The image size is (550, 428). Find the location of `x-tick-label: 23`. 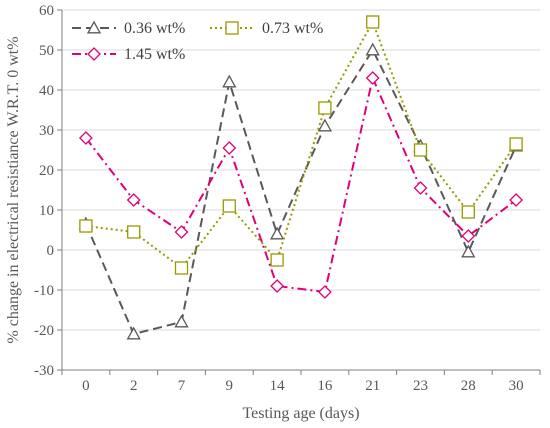

x-tick-label: 23 is located at coordinates (420, 386).